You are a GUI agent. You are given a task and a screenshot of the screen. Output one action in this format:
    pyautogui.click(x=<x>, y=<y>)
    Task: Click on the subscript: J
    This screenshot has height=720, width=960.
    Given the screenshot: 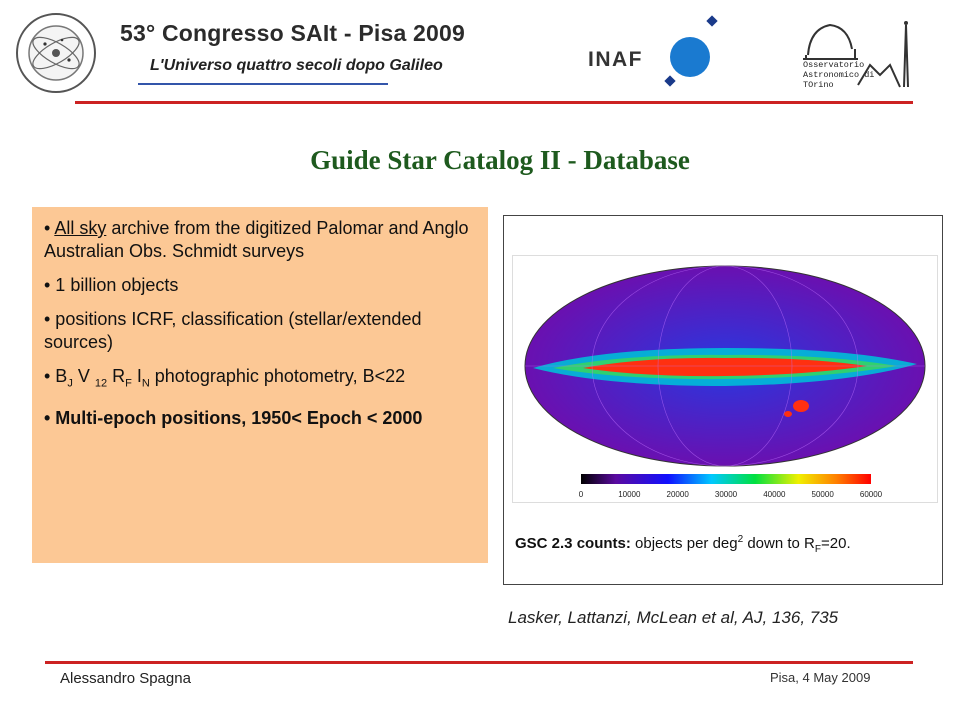 What is the action you would take?
    pyautogui.click(x=70, y=383)
    